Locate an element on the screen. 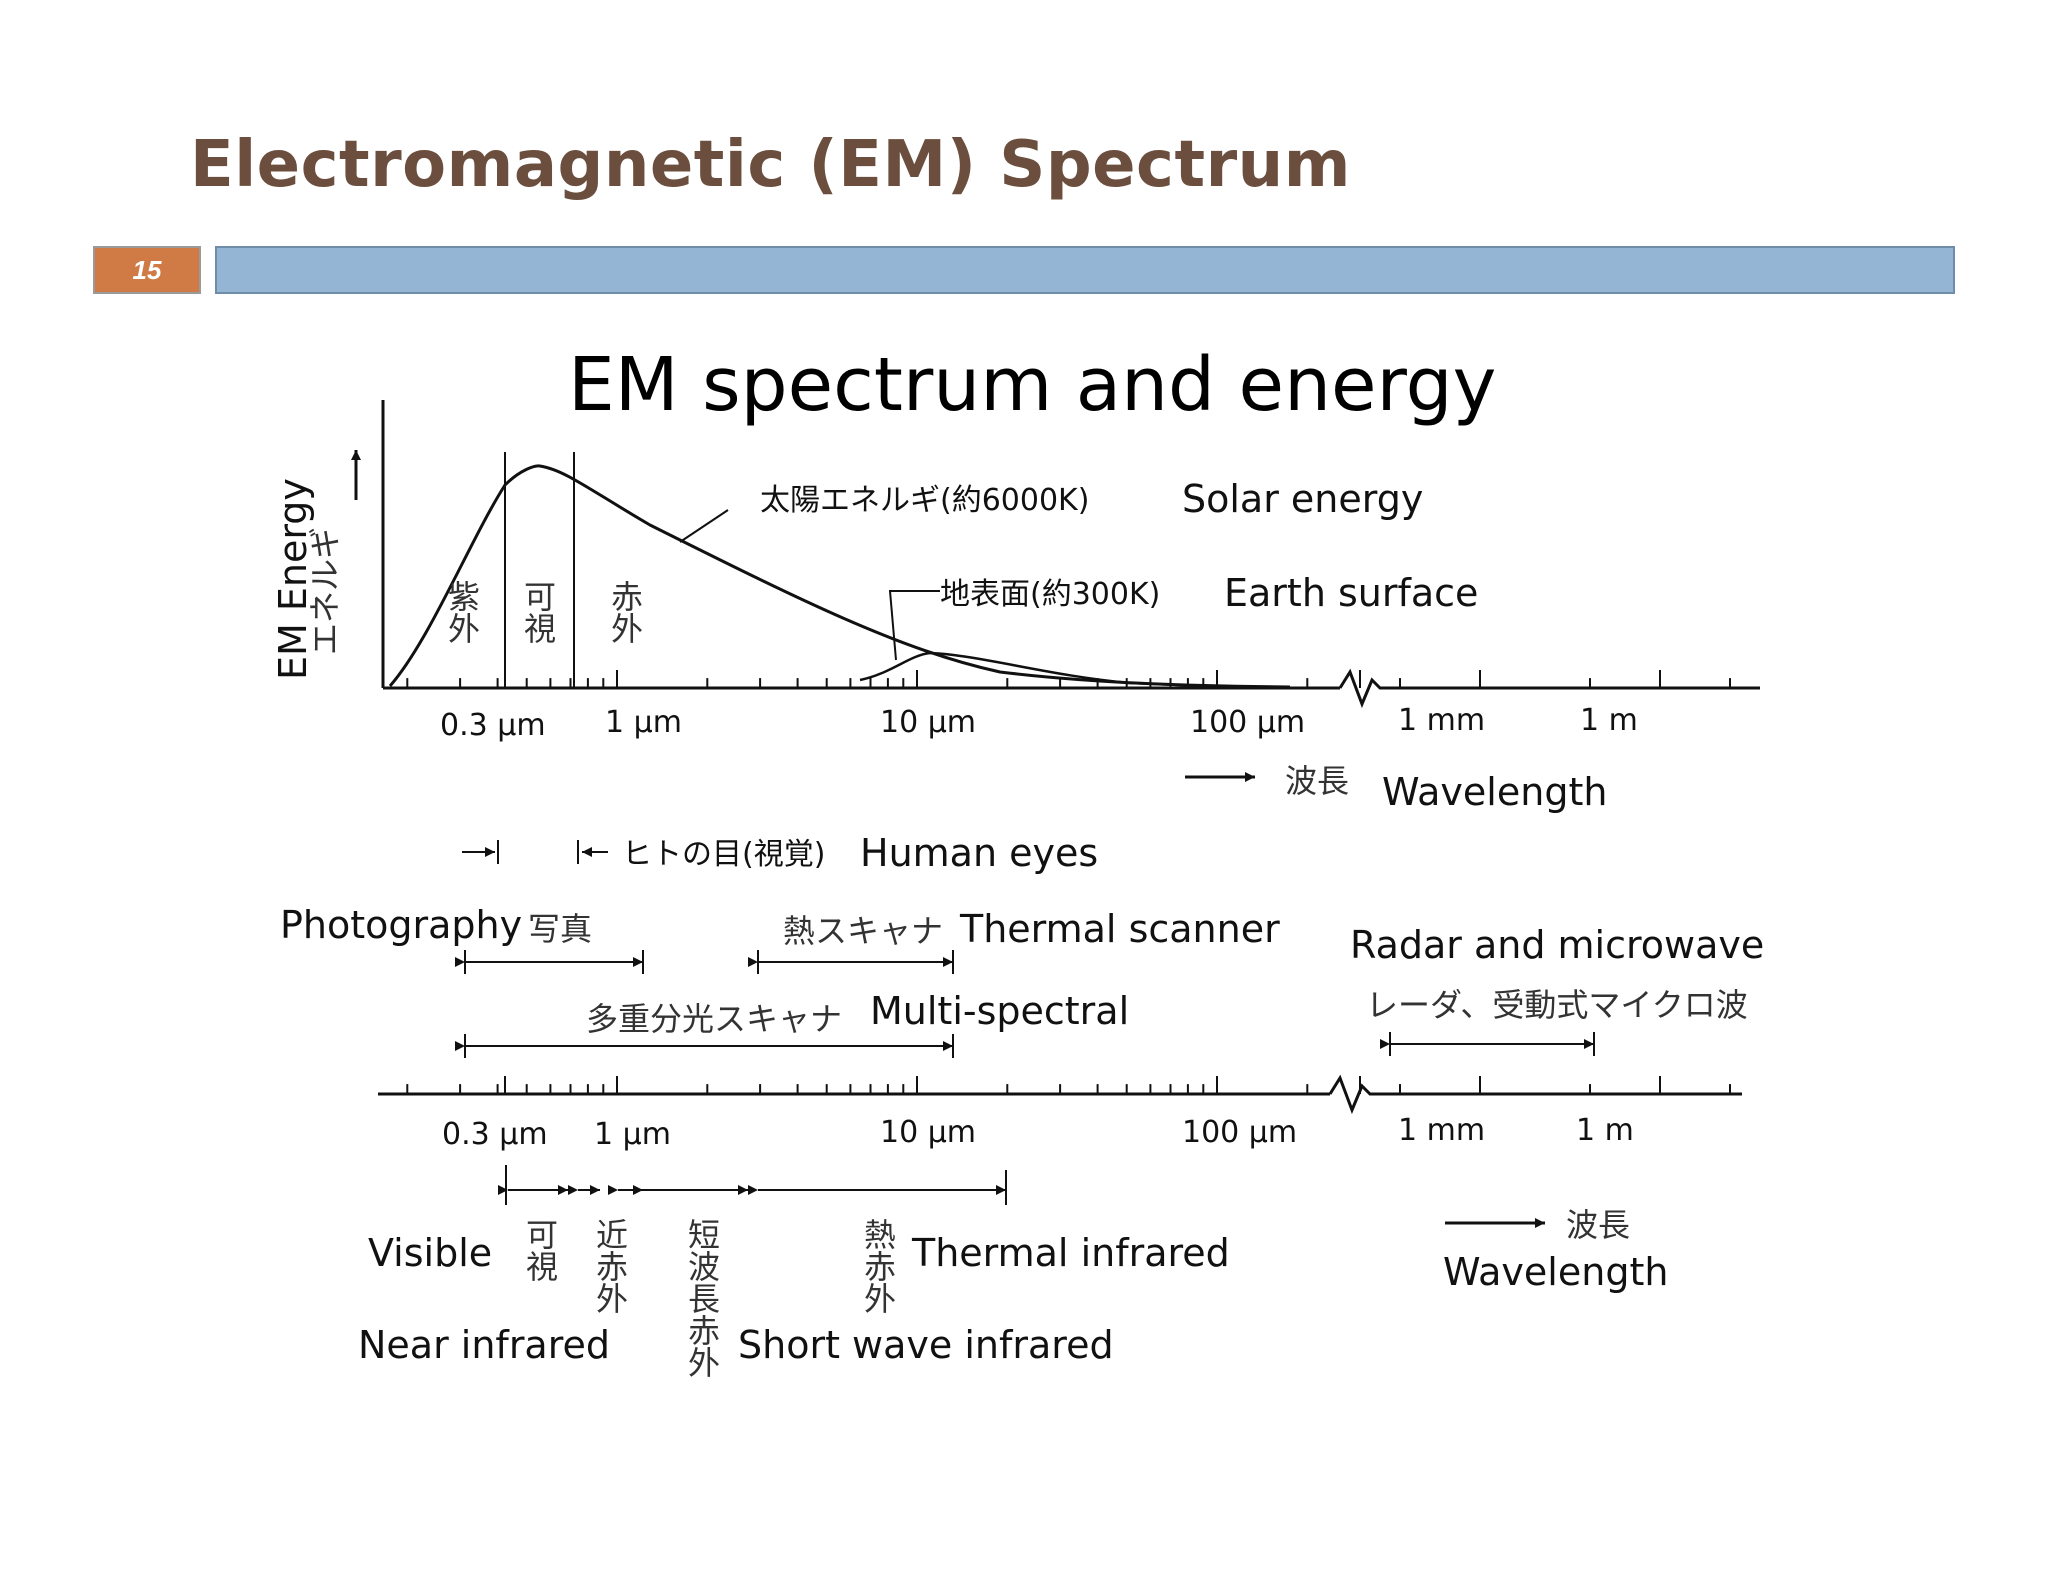 This screenshot has width=2048, height=1582. earth-label-jp: 地表面(約300K) is located at coordinates (1050, 594).